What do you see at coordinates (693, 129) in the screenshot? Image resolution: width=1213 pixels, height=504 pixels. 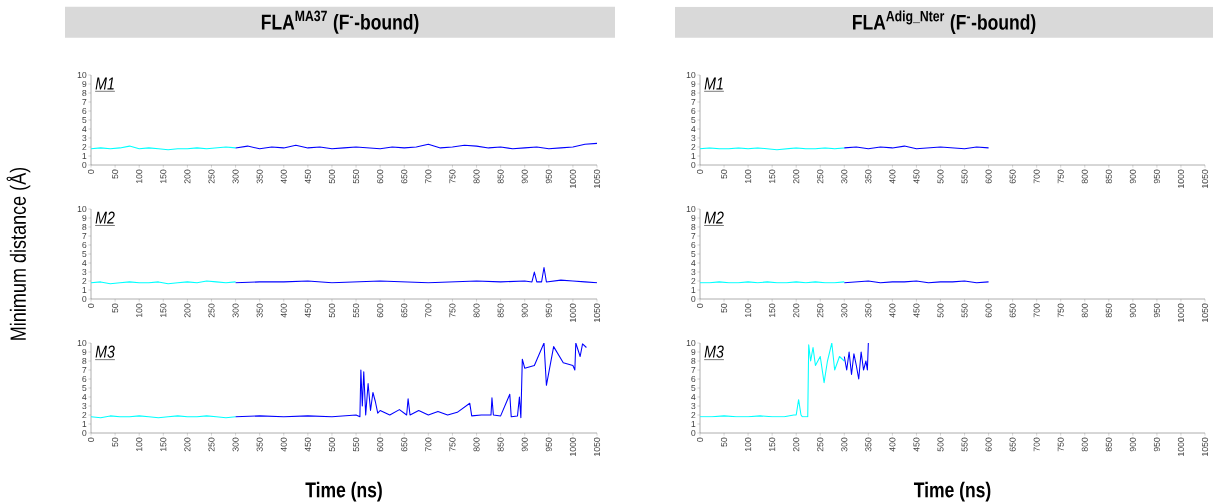 I see `y-tick-label: 4` at bounding box center [693, 129].